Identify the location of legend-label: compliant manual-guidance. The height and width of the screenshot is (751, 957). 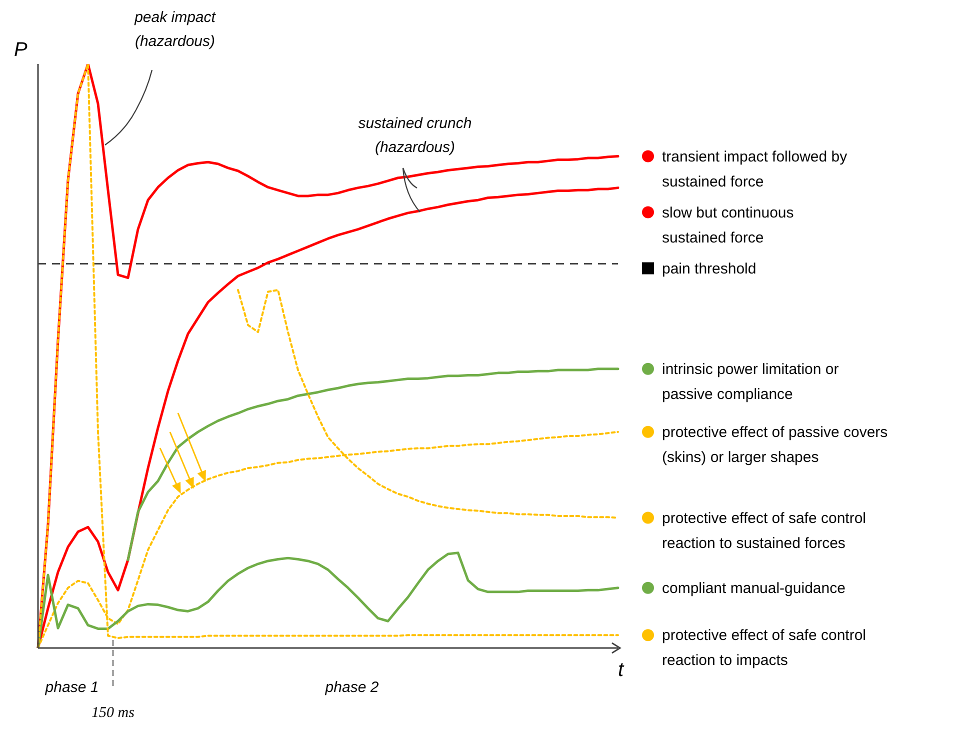
(754, 588).